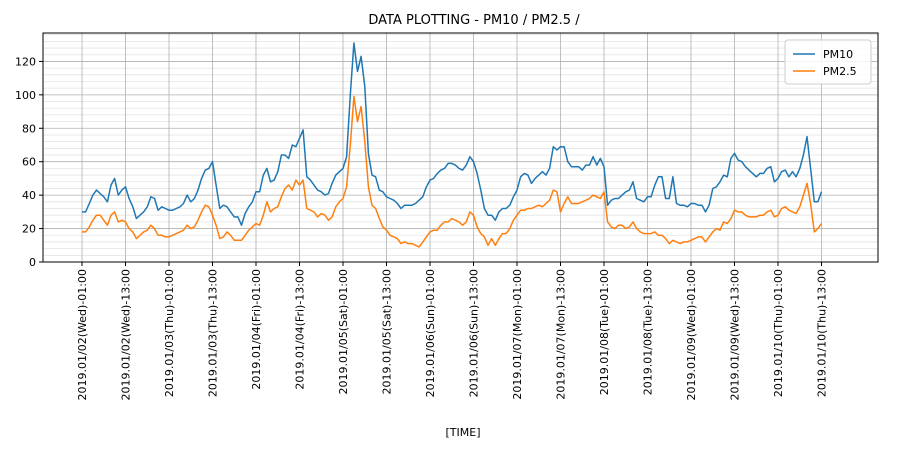  I want to click on legend-label-pm10: PM10, so click(838, 54).